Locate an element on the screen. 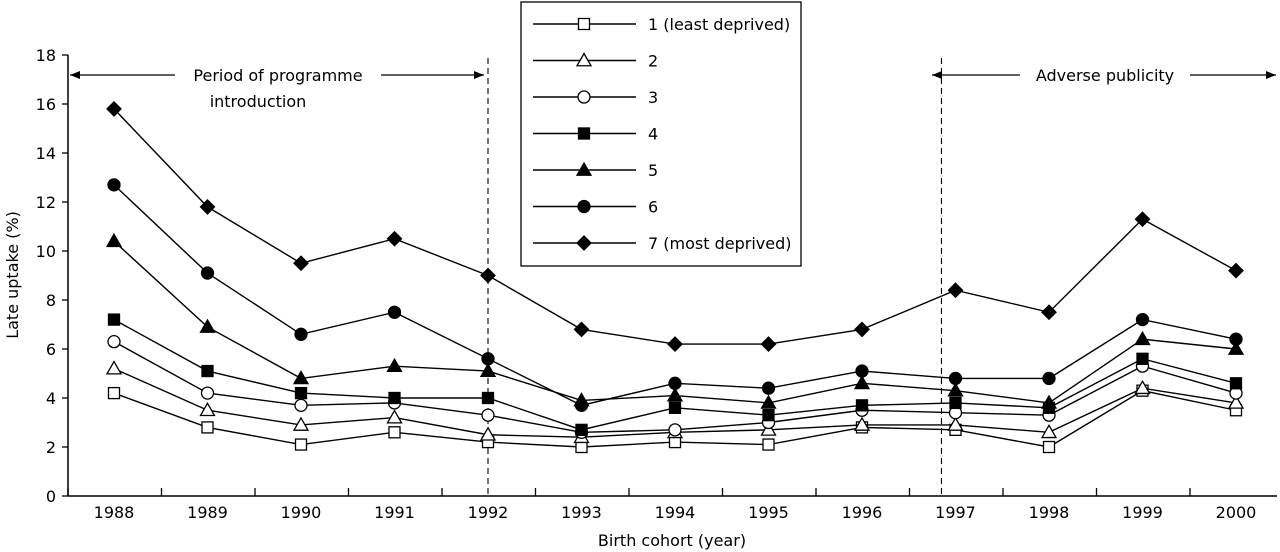 This screenshot has width=1280, height=552. legend-label: 3 is located at coordinates (653, 97).